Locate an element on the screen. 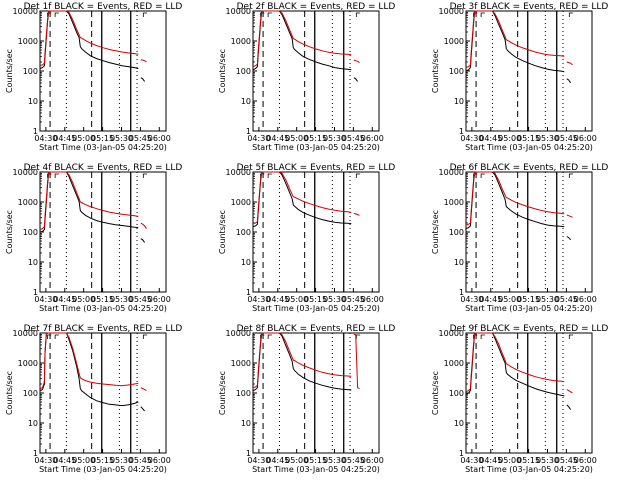 The image size is (640, 480). panel-title: Det 9f BLACK = Events, RED = LLD is located at coordinates (529, 329).